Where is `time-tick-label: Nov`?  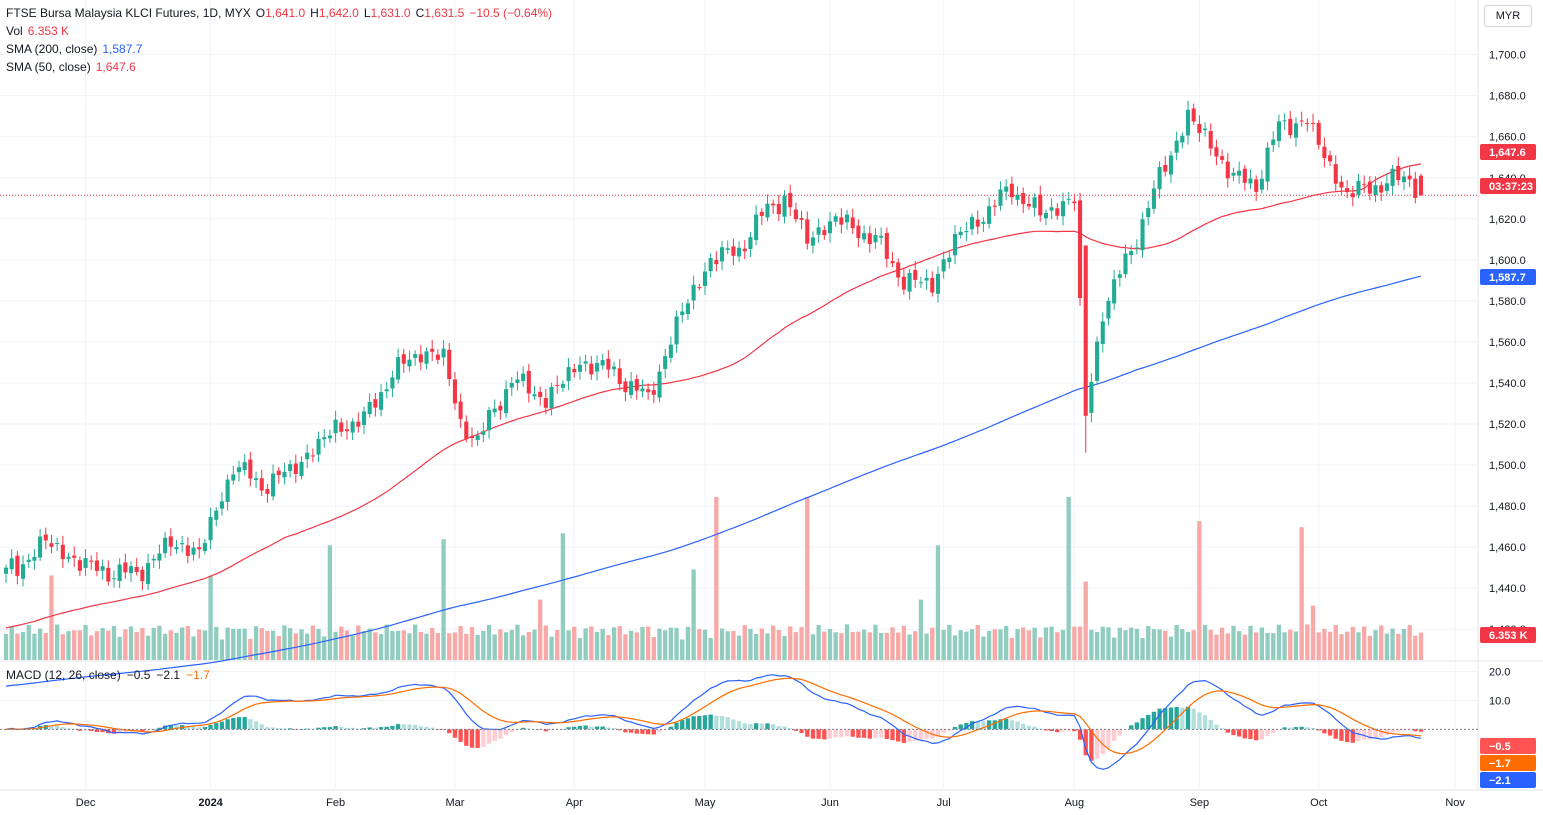
time-tick-label: Nov is located at coordinates (1455, 803).